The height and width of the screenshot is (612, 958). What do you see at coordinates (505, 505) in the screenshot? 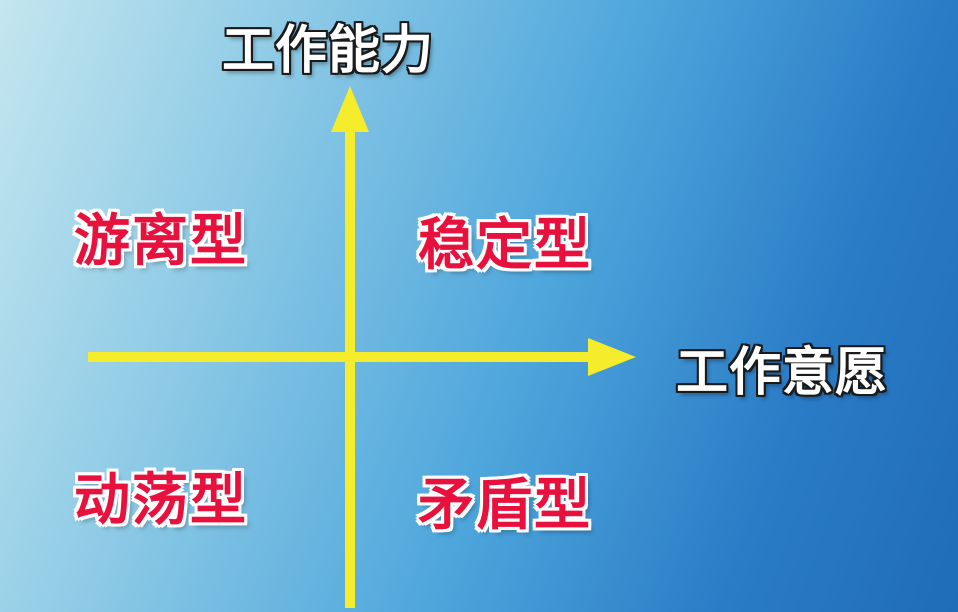
I see `quadrant-bottom-right-label: 矛盾型` at bounding box center [505, 505].